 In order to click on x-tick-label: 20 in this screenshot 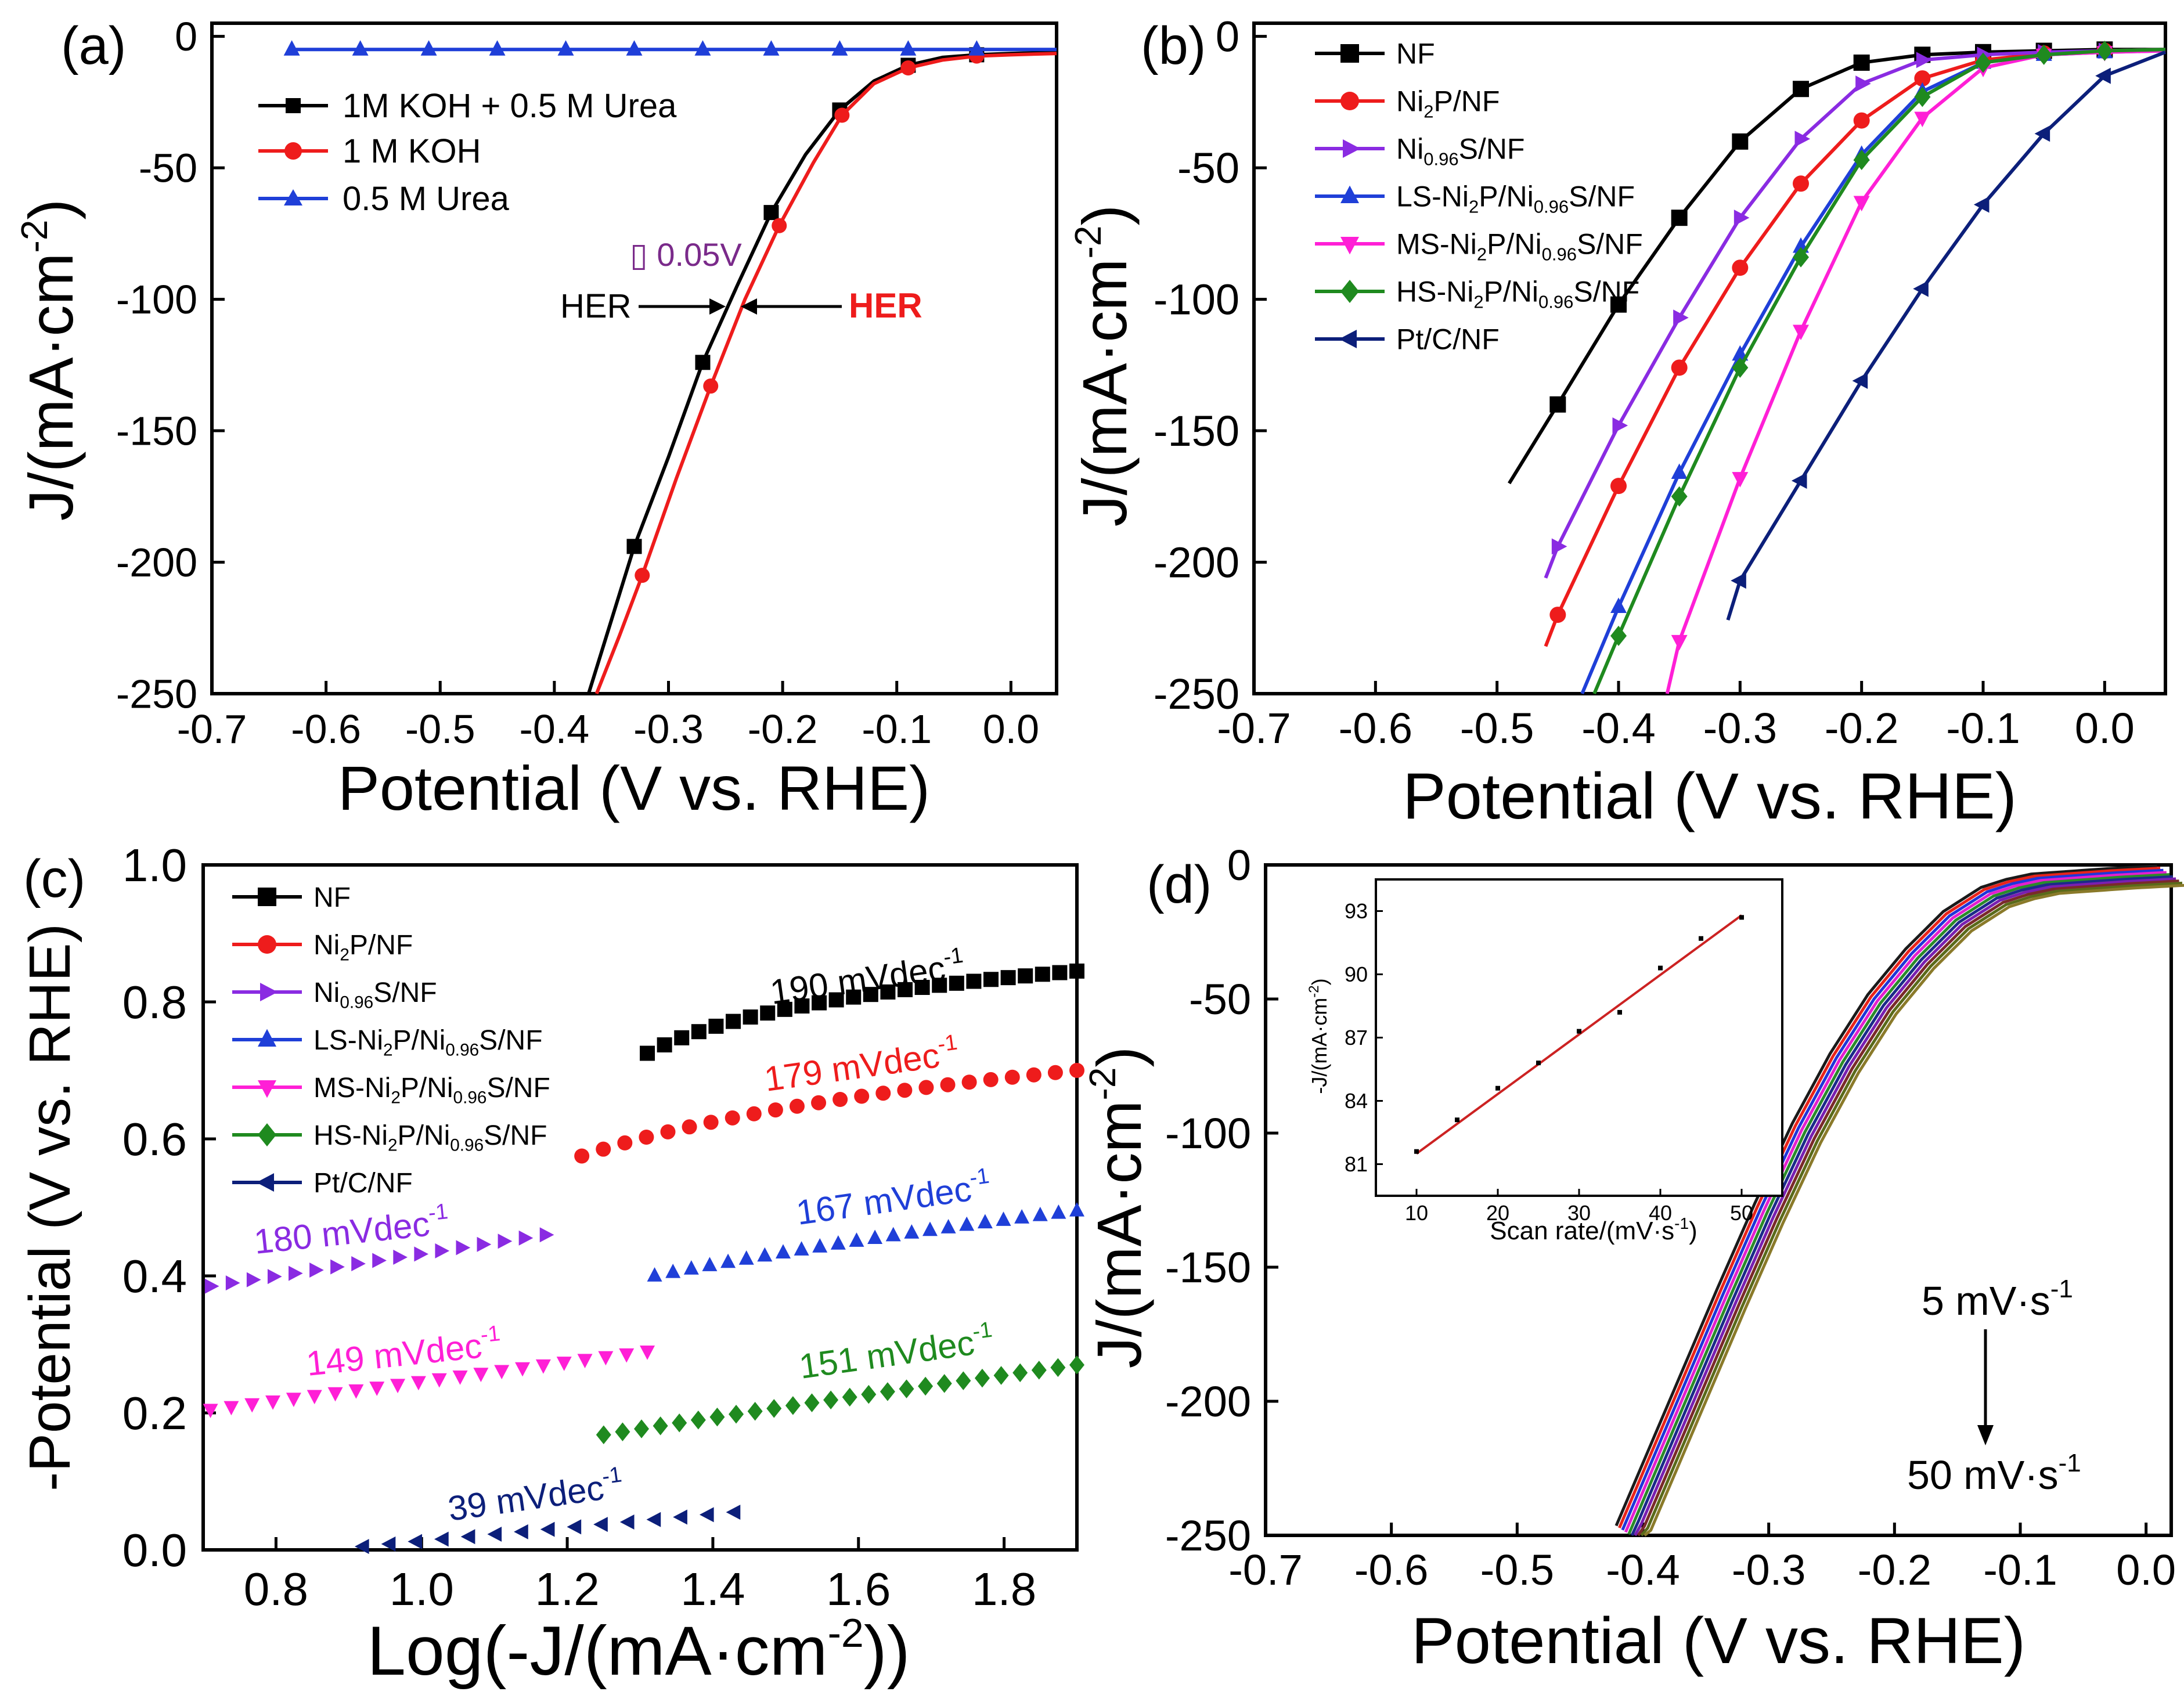, I will do `click(1497, 1213)`.